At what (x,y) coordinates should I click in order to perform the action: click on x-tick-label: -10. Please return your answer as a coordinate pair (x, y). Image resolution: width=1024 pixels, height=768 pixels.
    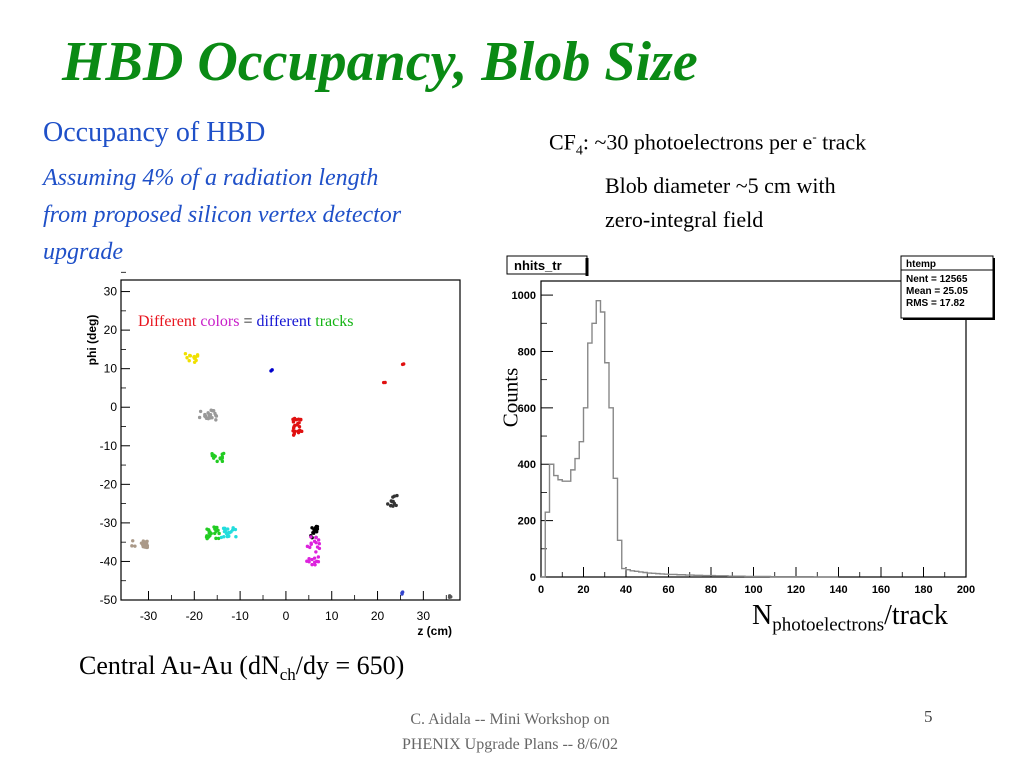
    Looking at the image, I should click on (240, 616).